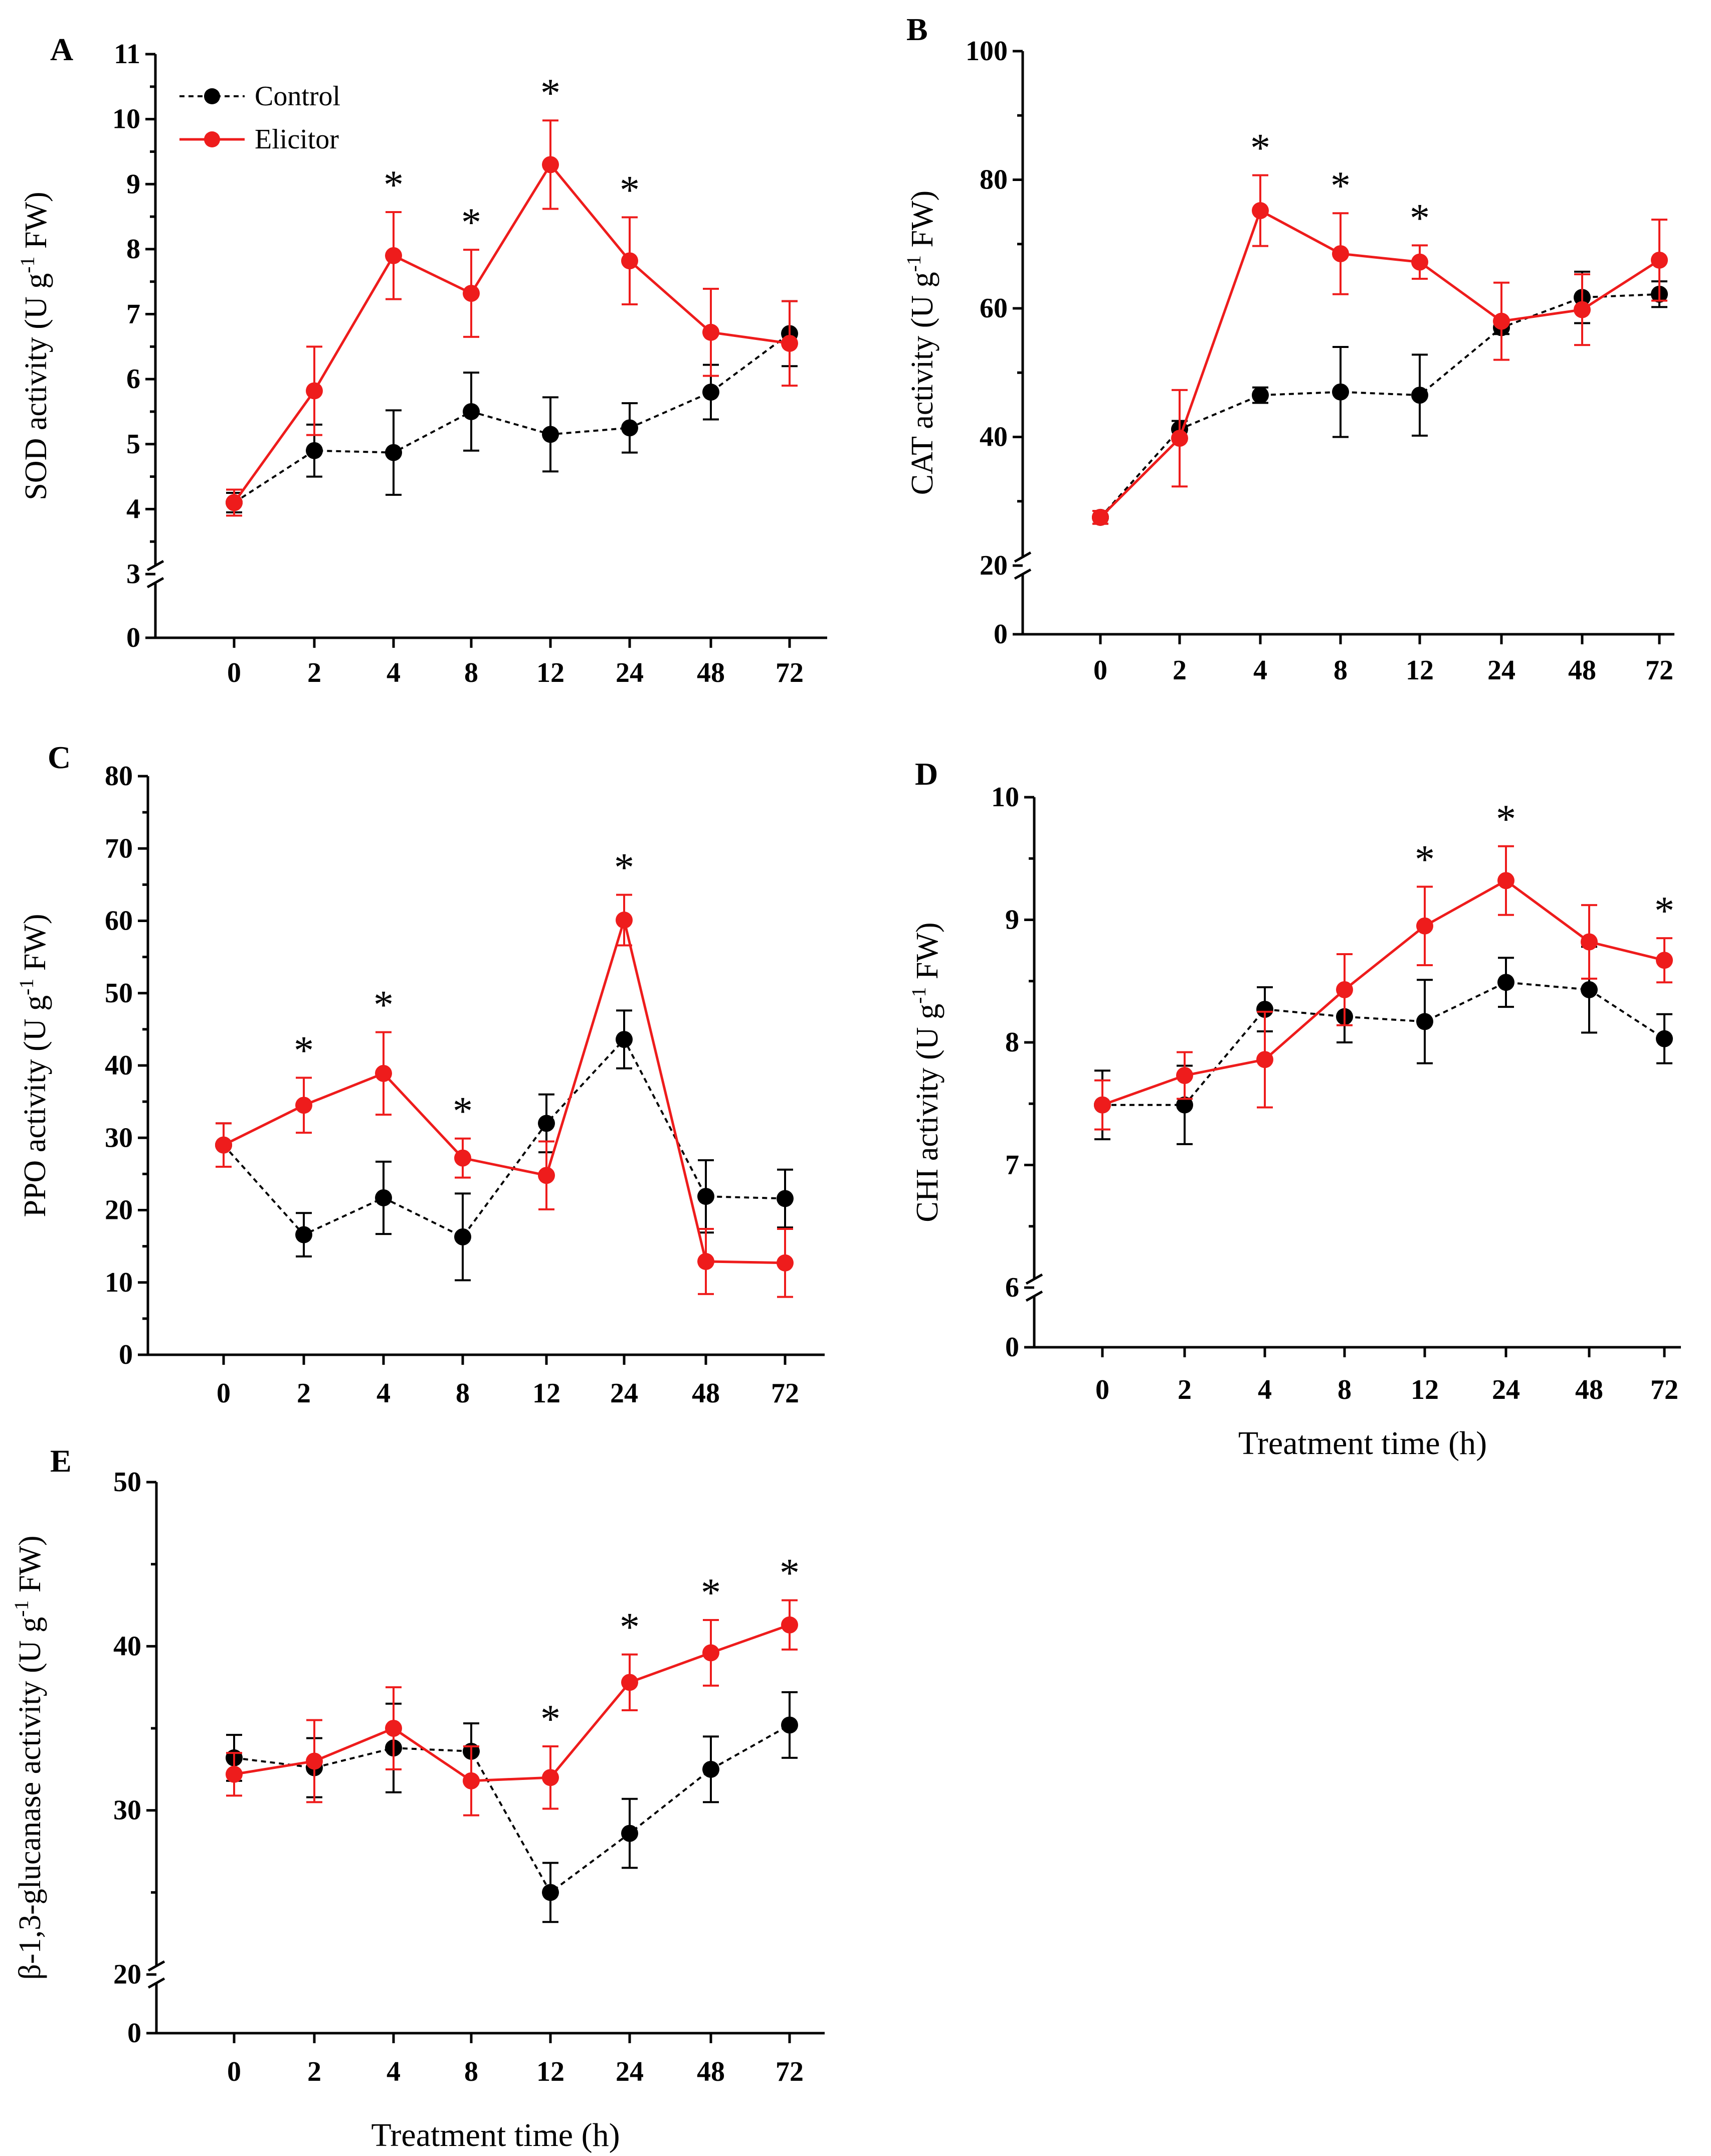 Image resolution: width=1711 pixels, height=2156 pixels. What do you see at coordinates (304, 1393) in the screenshot?
I see `x-tick-label: 2` at bounding box center [304, 1393].